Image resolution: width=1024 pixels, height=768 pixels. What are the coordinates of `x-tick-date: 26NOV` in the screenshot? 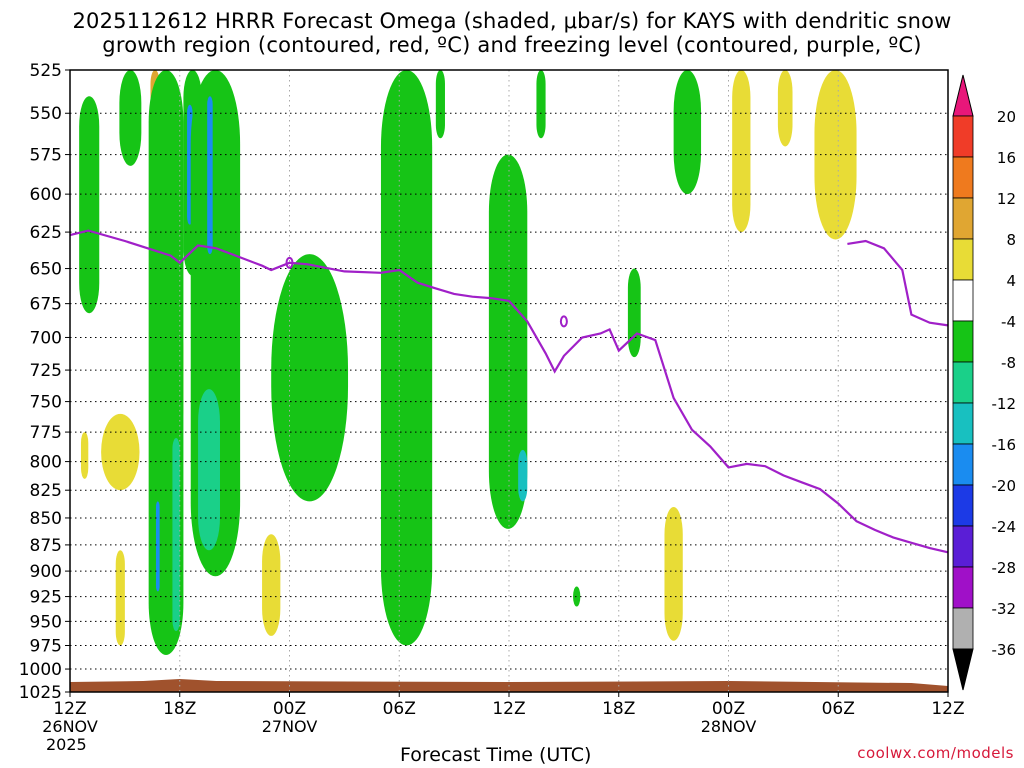 It's located at (70, 726).